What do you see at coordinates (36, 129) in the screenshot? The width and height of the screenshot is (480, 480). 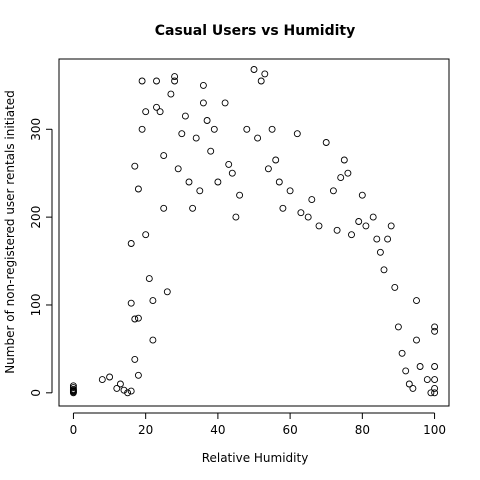 I see `y-tick-label: 300` at bounding box center [36, 129].